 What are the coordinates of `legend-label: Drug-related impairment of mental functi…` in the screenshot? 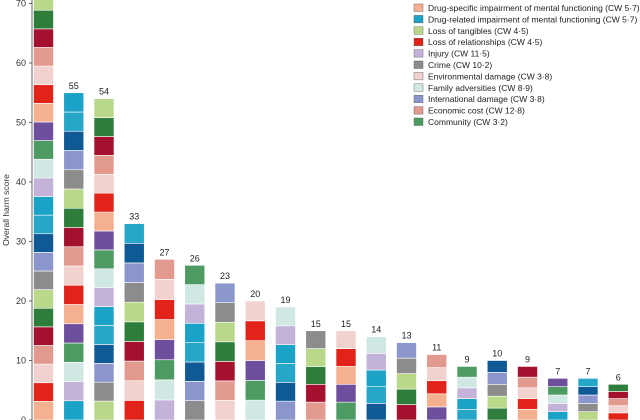 It's located at (532, 19).